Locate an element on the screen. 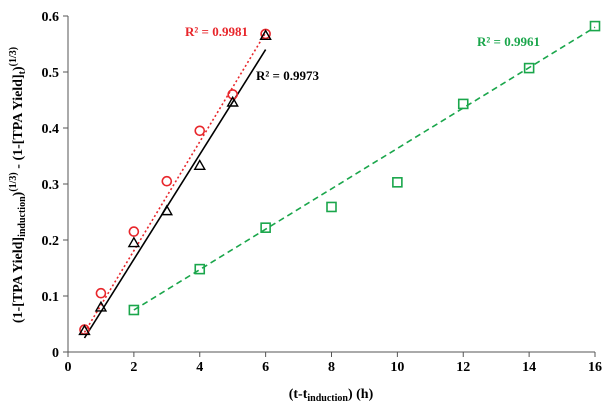  x-tick-label: 14 is located at coordinates (529, 367).